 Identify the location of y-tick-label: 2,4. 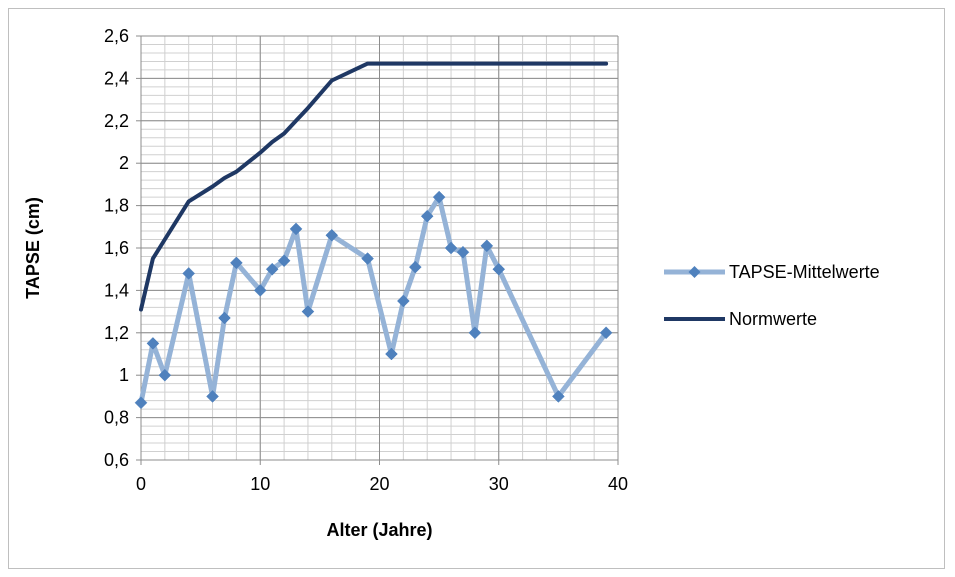
(116, 78).